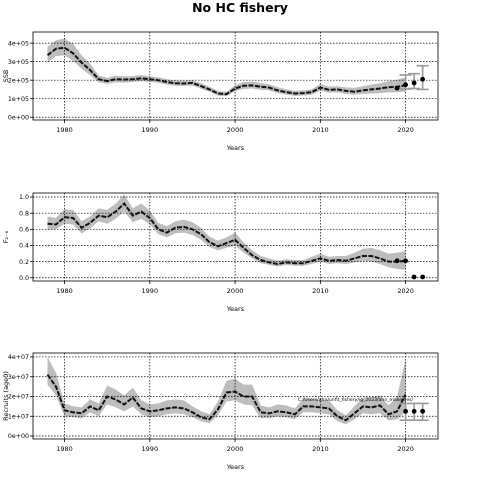 The height and width of the screenshot is (480, 480). What do you see at coordinates (18, 357) in the screenshot?
I see `y-tick-label: 4e+07` at bounding box center [18, 357].